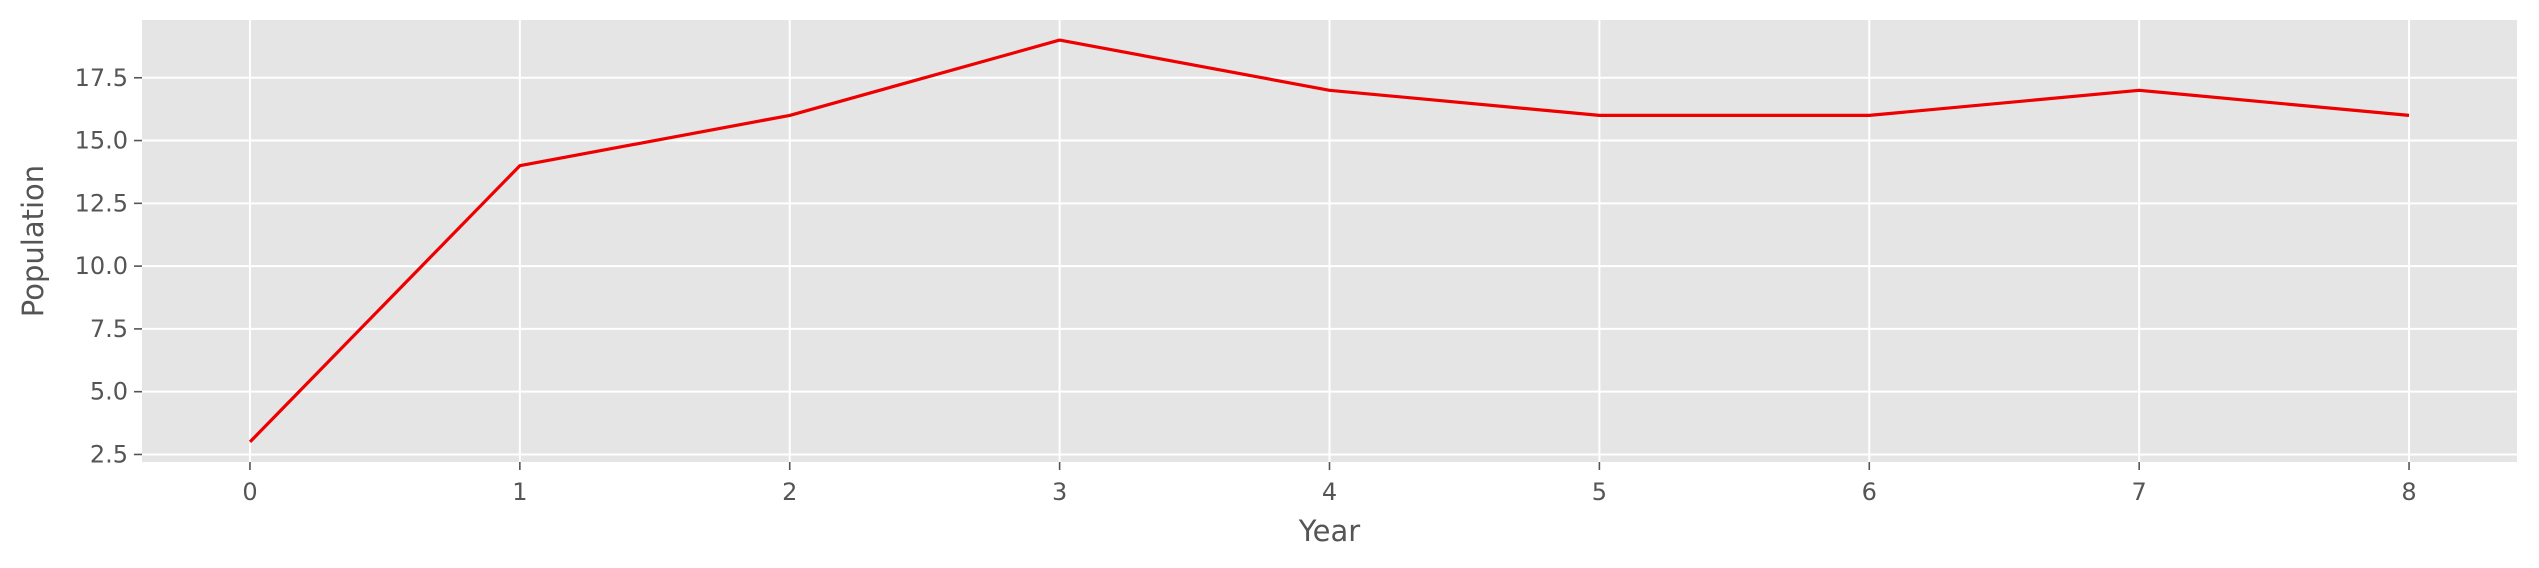 Image resolution: width=2539 pixels, height=568 pixels. What do you see at coordinates (2139, 492) in the screenshot?
I see `x-tick-label: 7` at bounding box center [2139, 492].